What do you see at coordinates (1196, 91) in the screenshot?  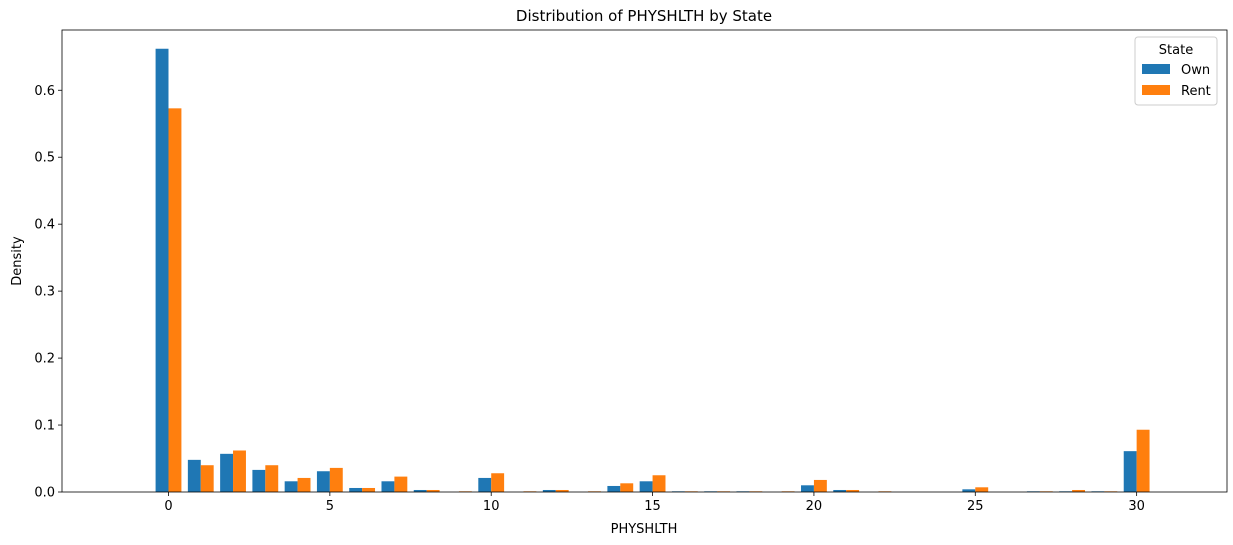 I see `legend-label-rent: Rent` at bounding box center [1196, 91].